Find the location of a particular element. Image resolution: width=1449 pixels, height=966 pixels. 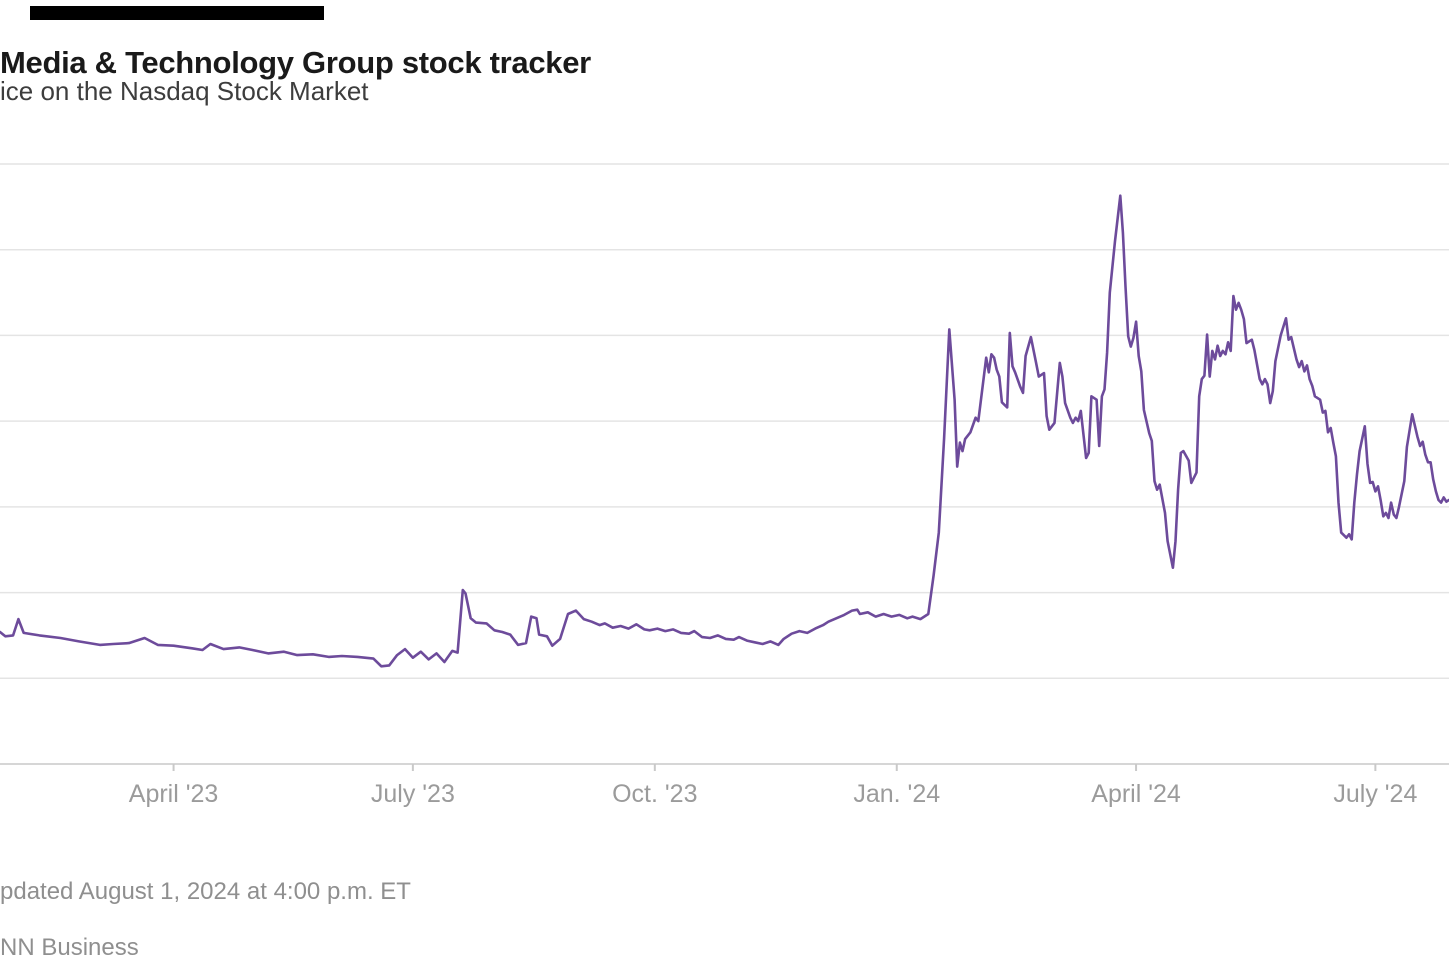

x-axis-label: Oct. '23 is located at coordinates (654, 794).